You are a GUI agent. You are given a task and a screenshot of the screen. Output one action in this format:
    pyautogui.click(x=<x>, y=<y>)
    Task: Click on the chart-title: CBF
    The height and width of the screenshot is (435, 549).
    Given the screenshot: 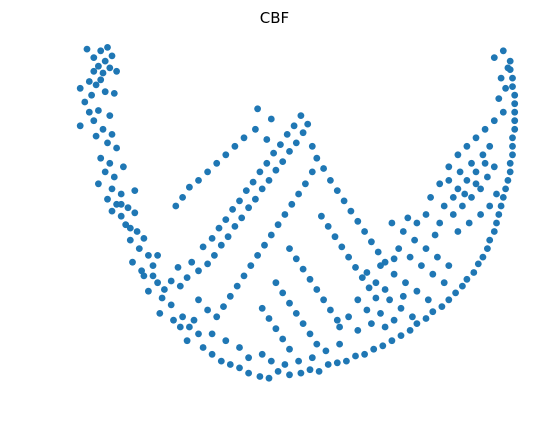 What is the action you would take?
    pyautogui.click(x=274, y=18)
    